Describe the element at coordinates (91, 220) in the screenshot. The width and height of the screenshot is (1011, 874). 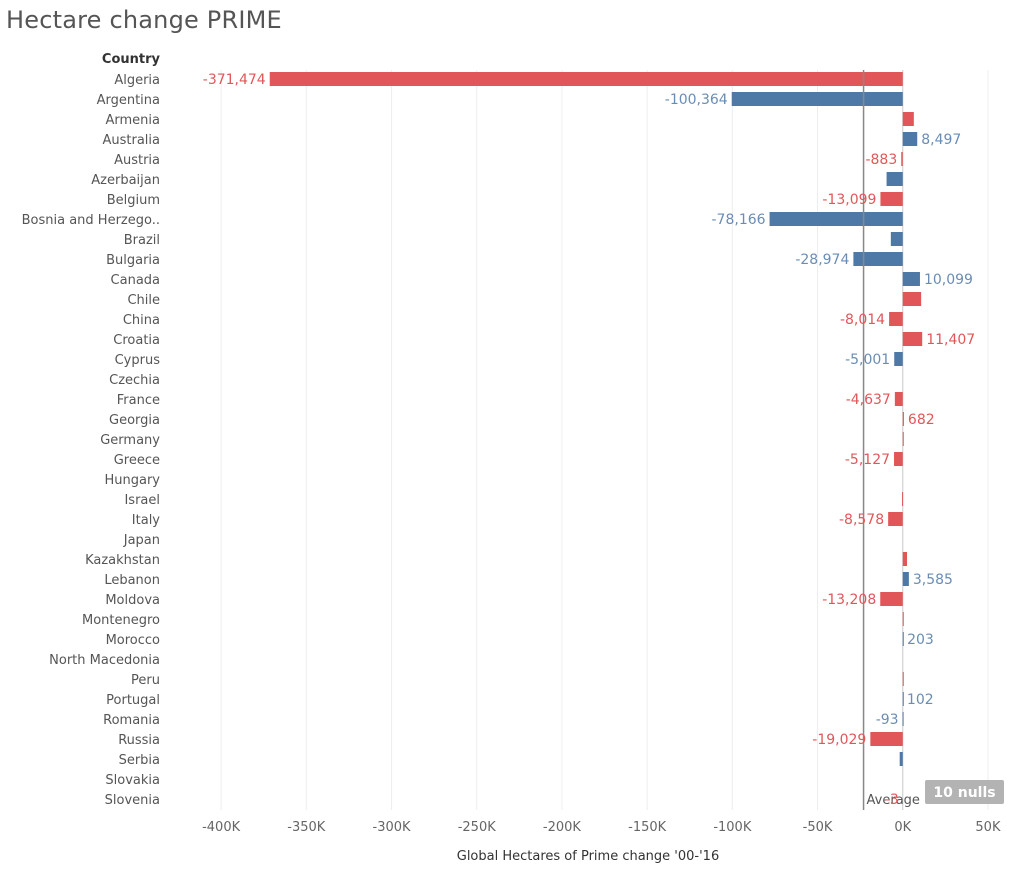
I see `category-label: Bosnia and Herzego..` at that location.